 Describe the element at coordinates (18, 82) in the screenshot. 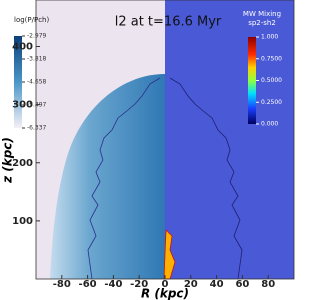

I see `colorbar-left` at that location.